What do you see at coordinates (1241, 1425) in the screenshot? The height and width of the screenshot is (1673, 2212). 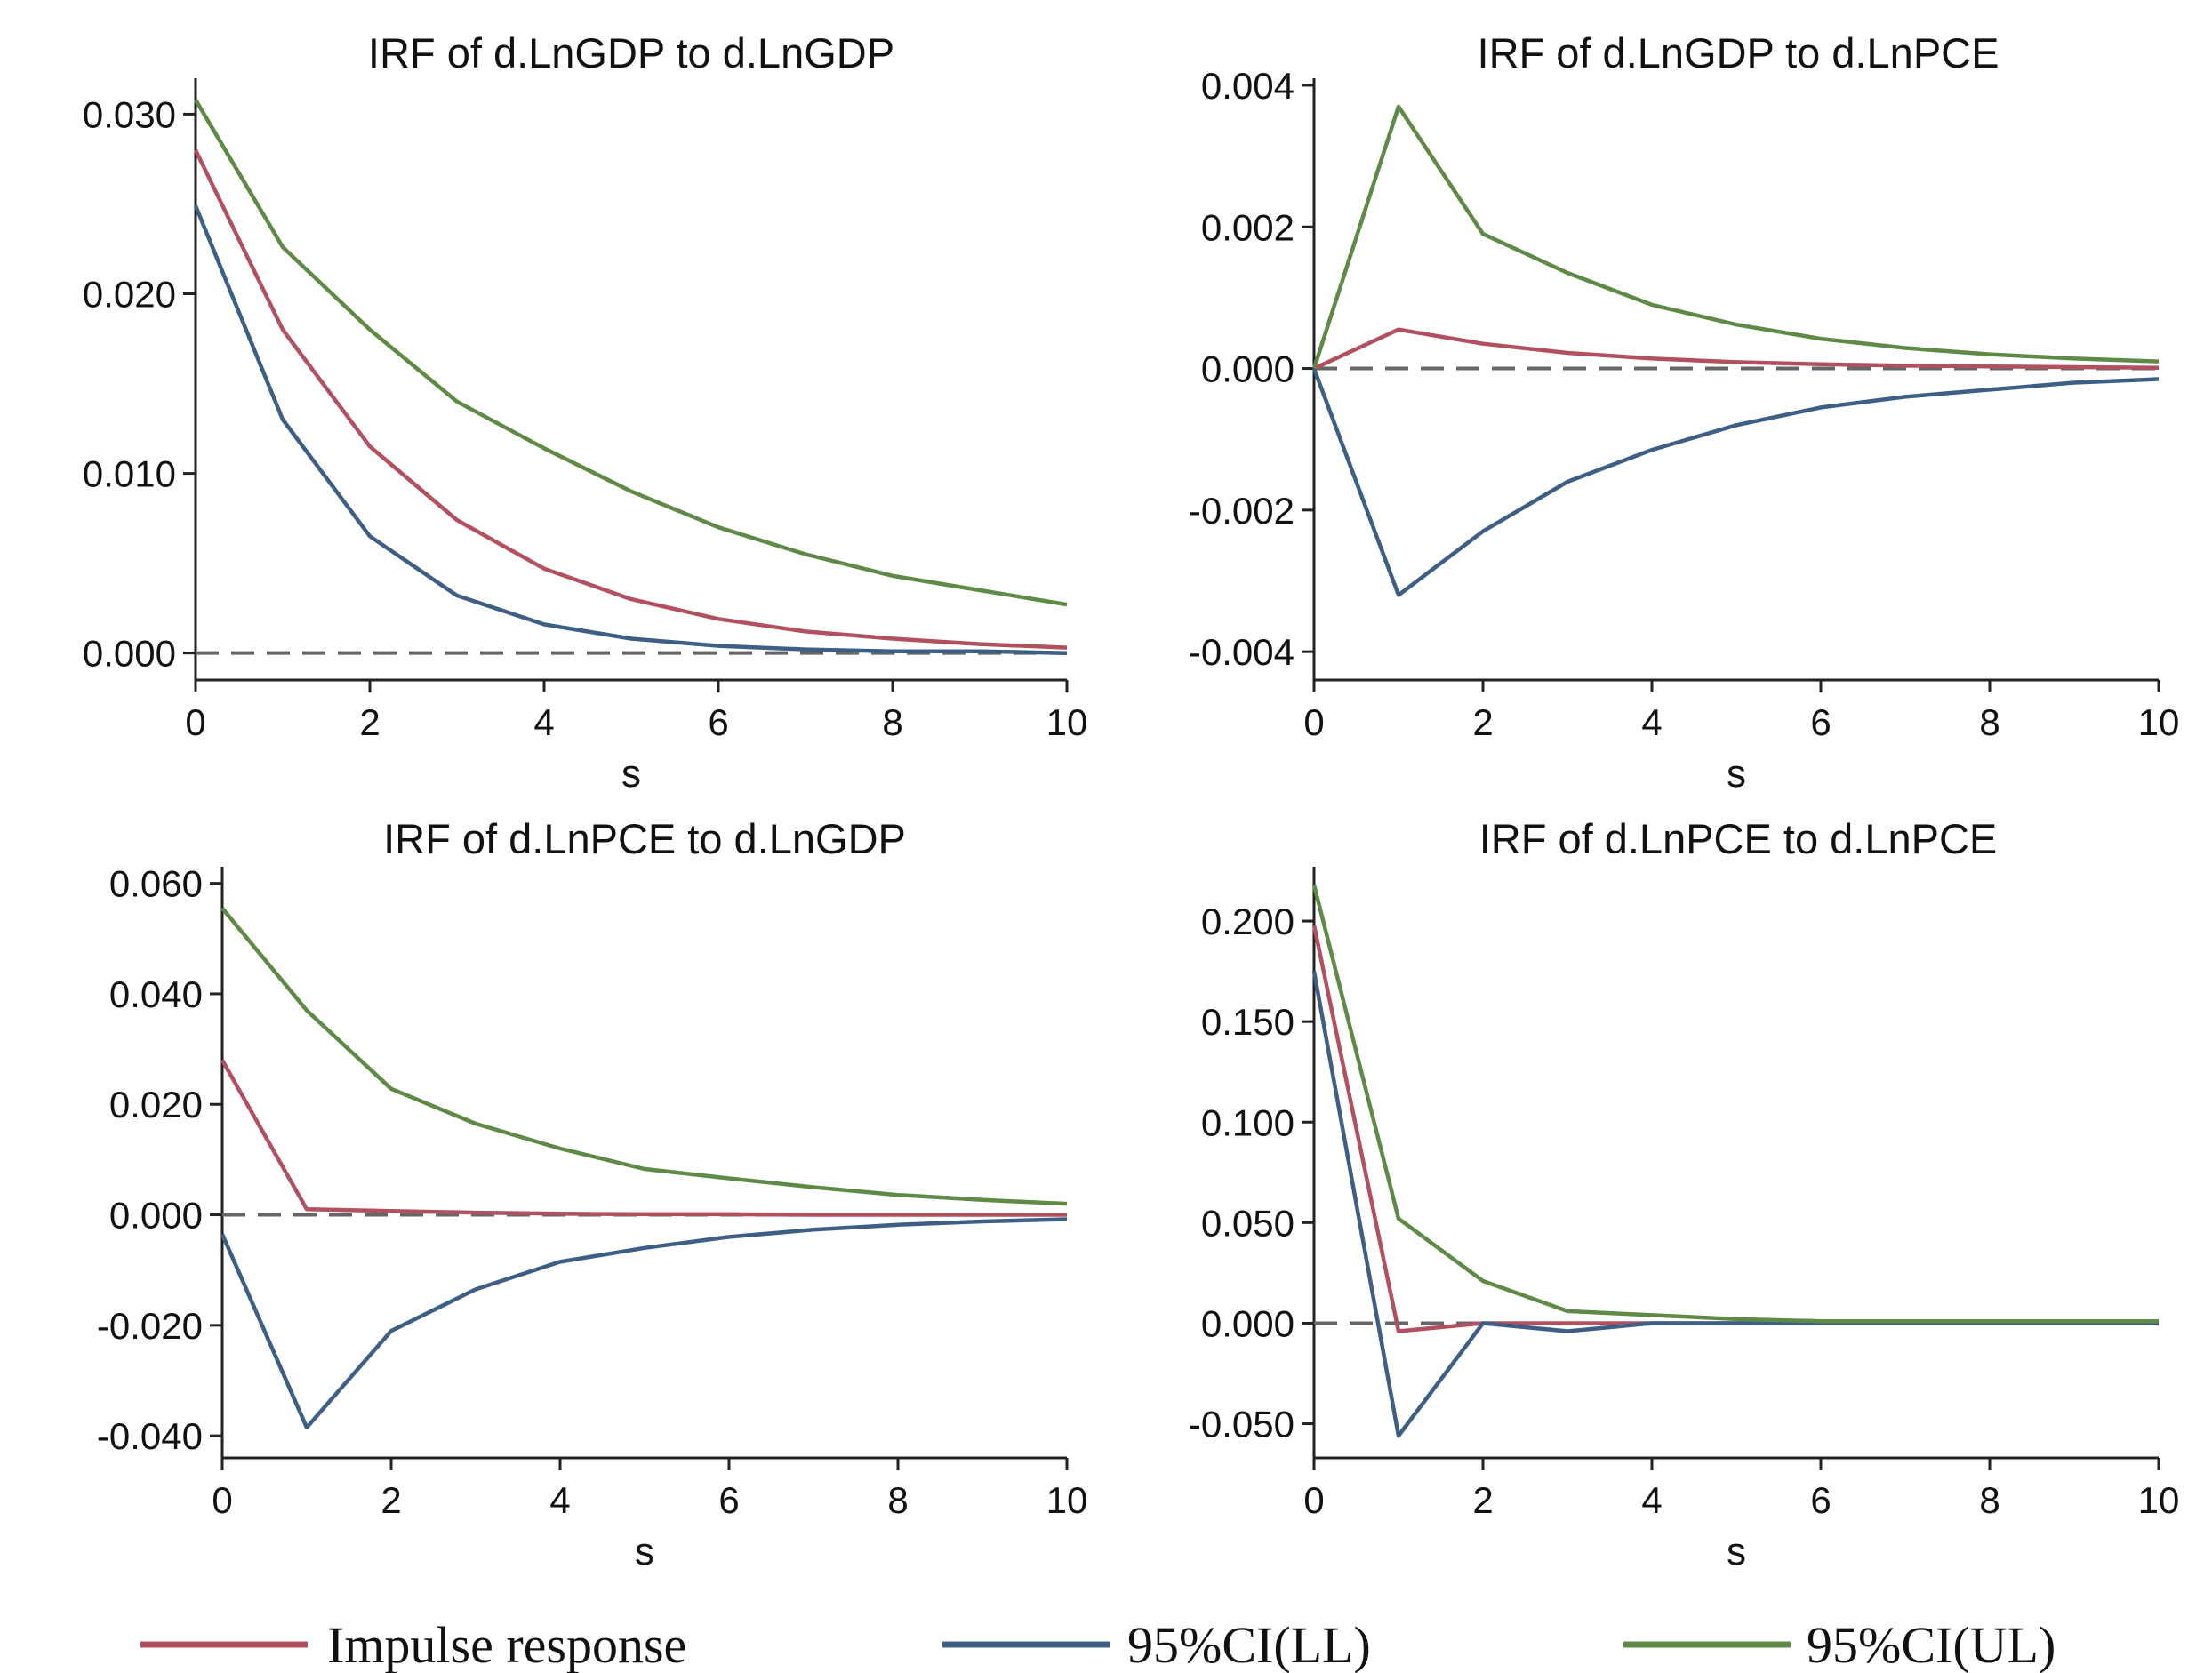 I see `y-tick-label: -0.050` at bounding box center [1241, 1425].